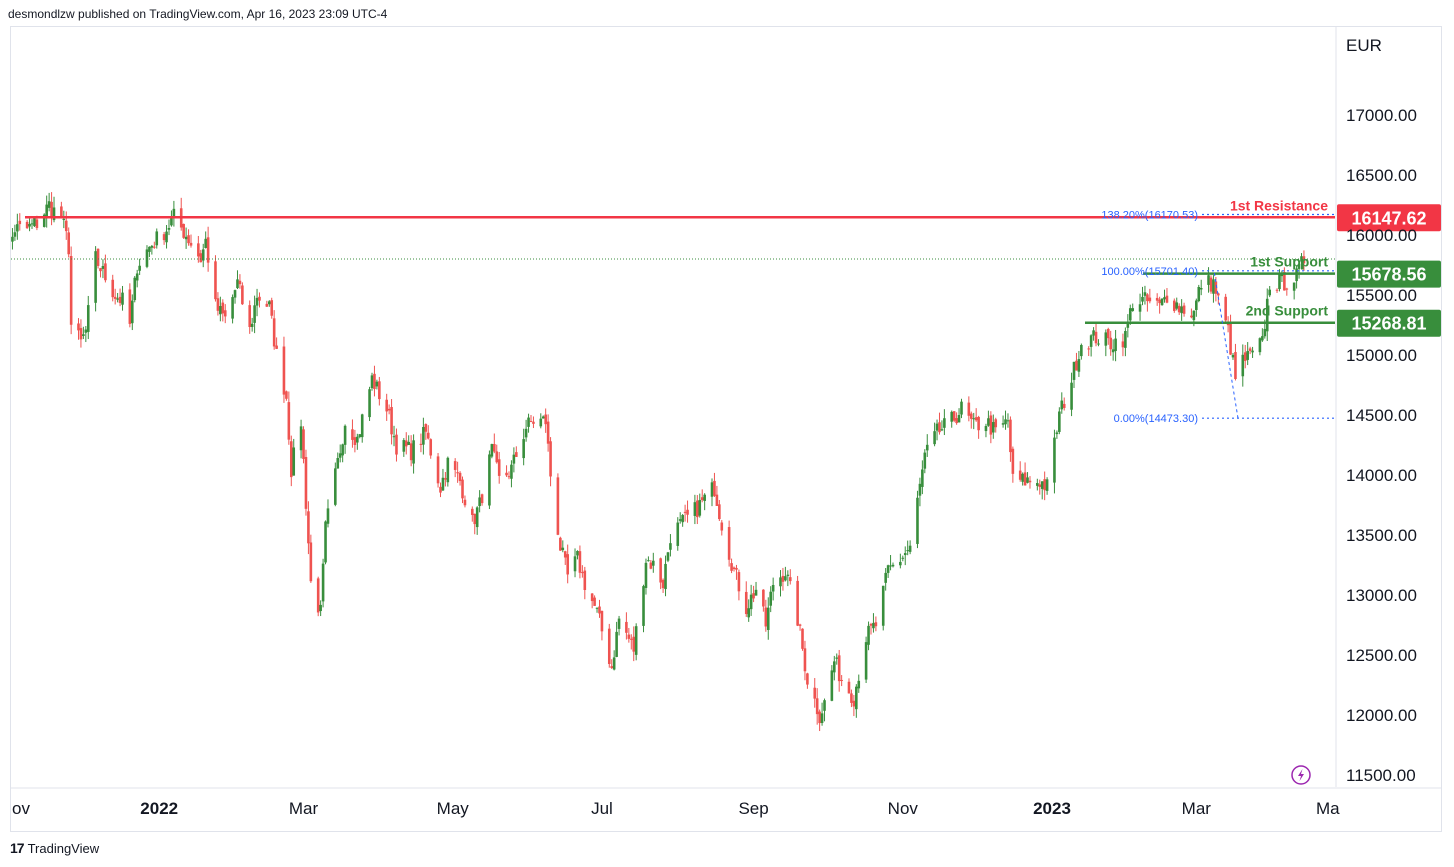 This screenshot has width=1454, height=867. Describe the element at coordinates (753, 808) in the screenshot. I see `time-tick-label: Sep` at that location.